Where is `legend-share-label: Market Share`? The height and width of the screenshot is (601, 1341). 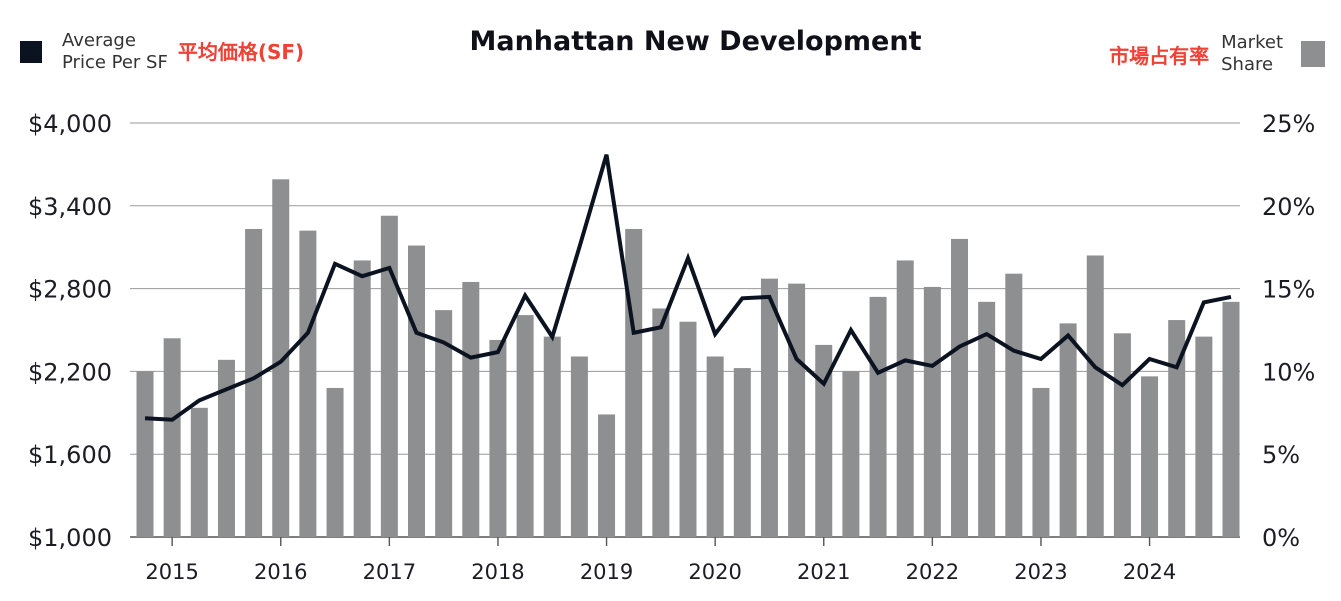 legend-share-label: Market Share is located at coordinates (1252, 54).